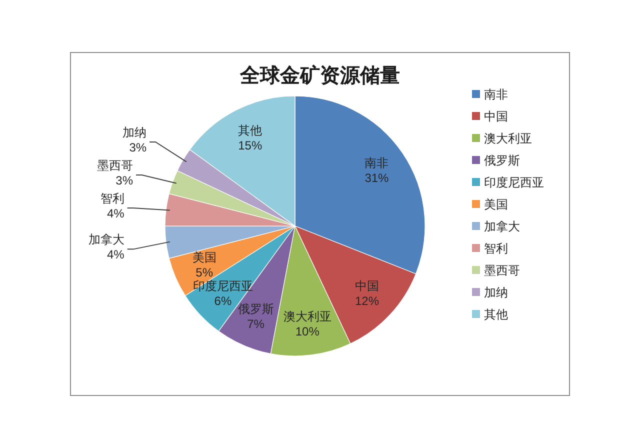 Image resolution: width=640 pixels, height=426 pixels. What do you see at coordinates (307, 317) in the screenshot?
I see `slice-label: 澳大利亚` at bounding box center [307, 317].